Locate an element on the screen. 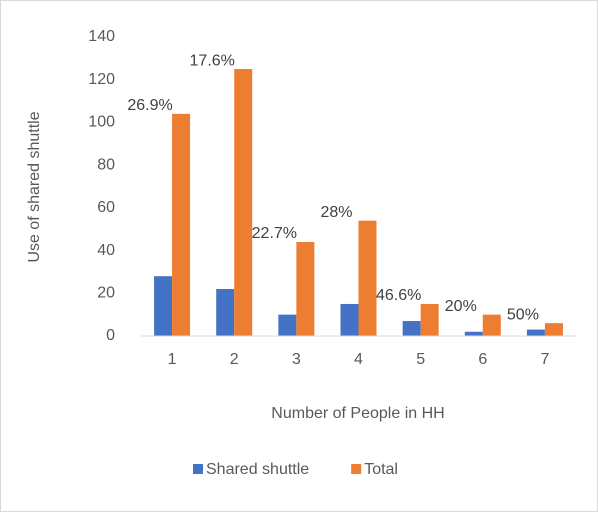  annotation: 46.6% is located at coordinates (398, 295).